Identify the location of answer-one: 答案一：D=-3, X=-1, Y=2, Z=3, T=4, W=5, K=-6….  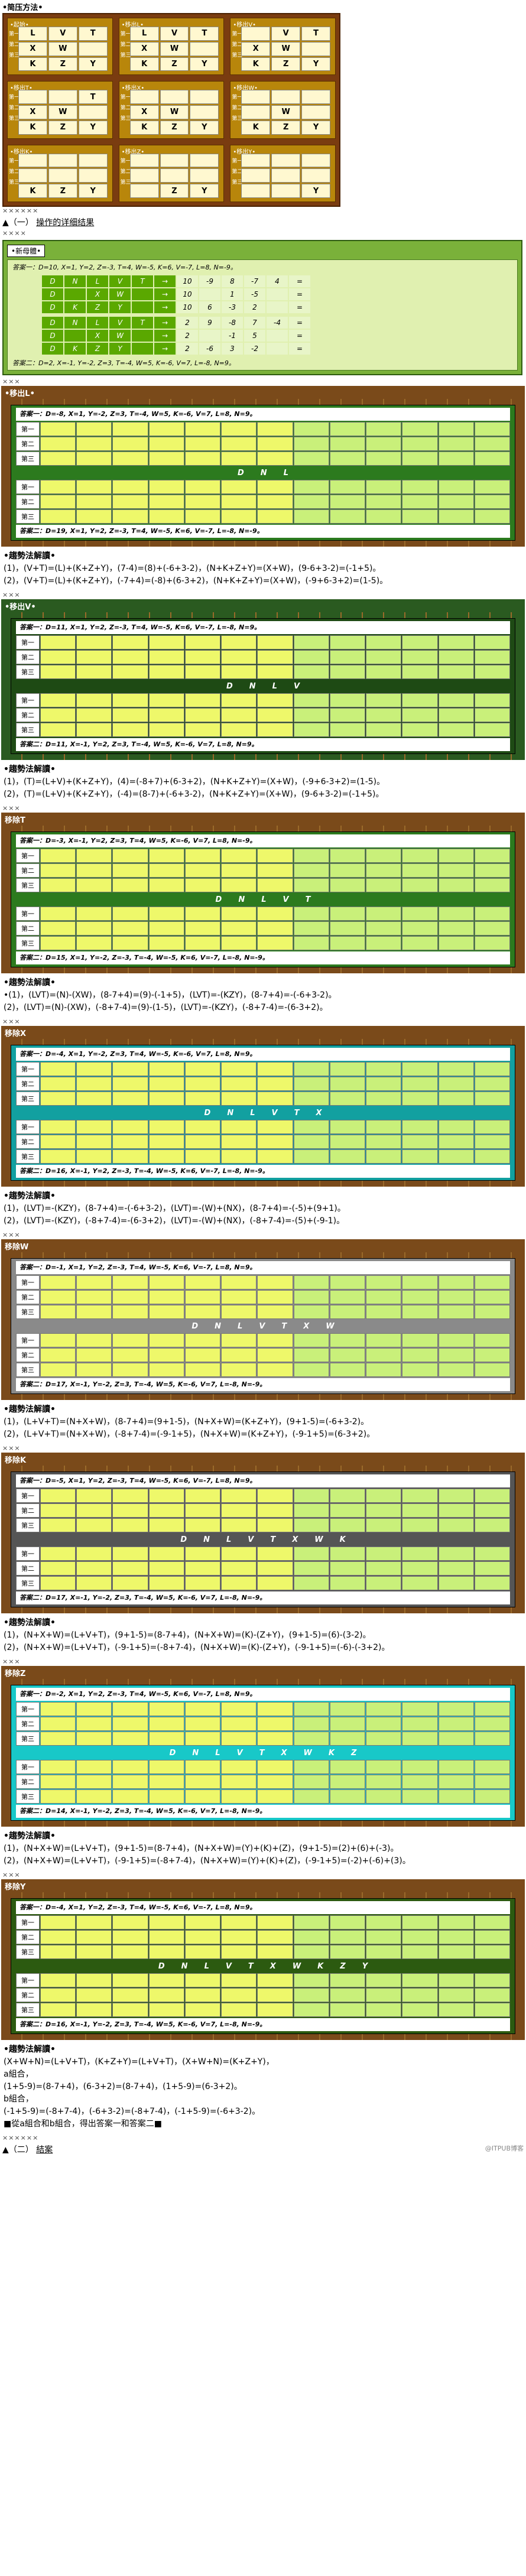
(263, 840).